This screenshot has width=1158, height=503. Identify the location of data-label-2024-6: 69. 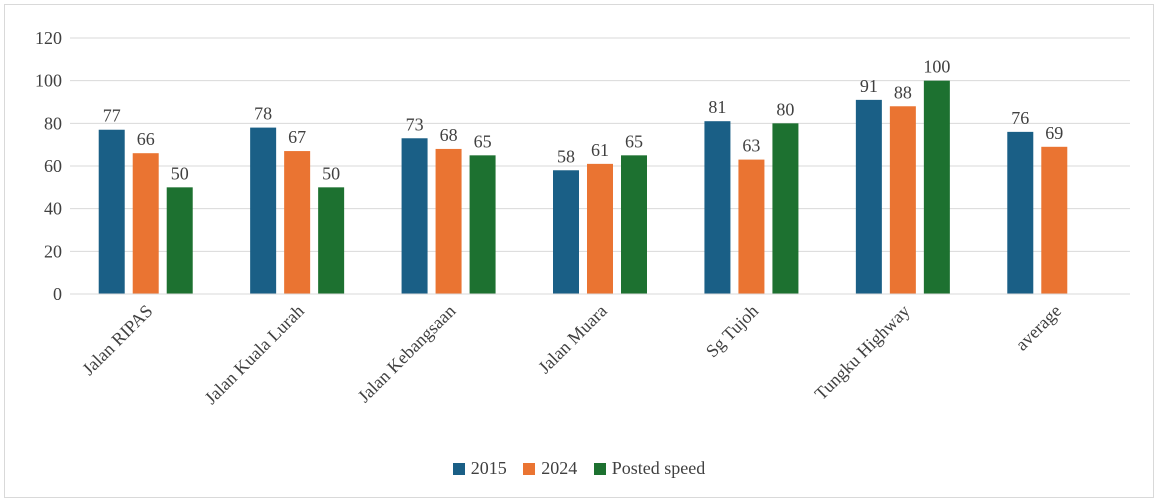
(1054, 133).